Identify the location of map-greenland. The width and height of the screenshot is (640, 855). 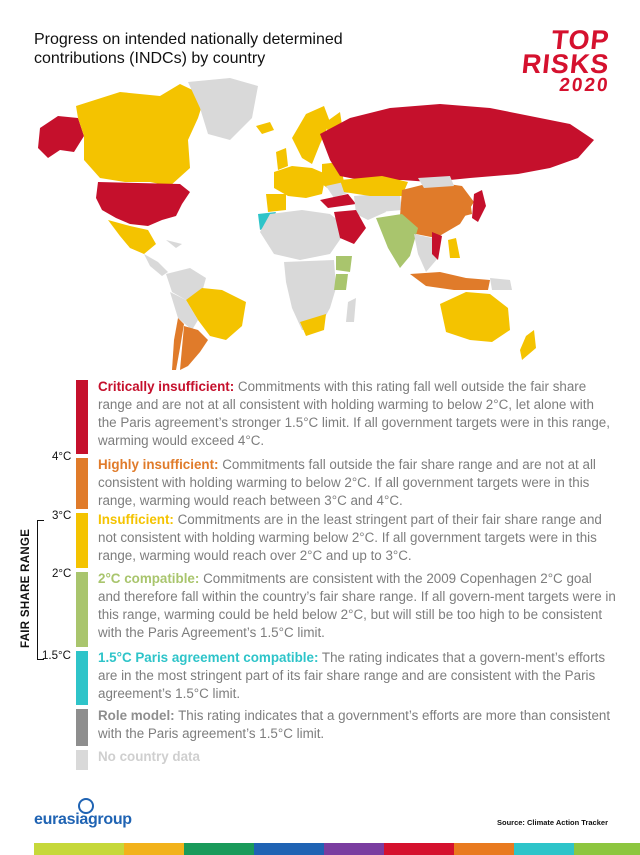
(223, 109).